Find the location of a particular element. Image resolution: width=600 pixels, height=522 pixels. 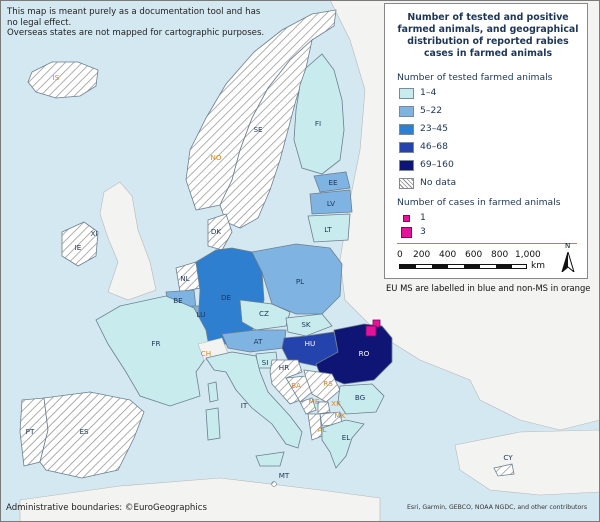

country-el is located at coordinates (343, 444).